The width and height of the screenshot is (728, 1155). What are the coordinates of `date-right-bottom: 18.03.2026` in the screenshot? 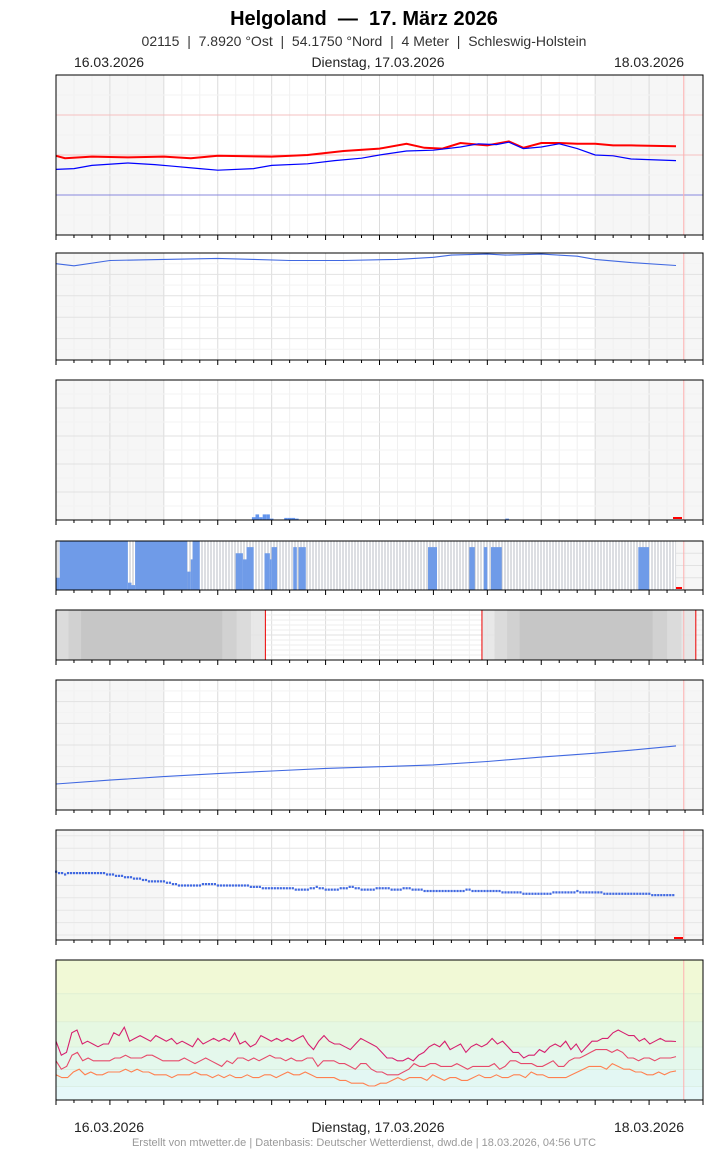 It's located at (649, 1127).